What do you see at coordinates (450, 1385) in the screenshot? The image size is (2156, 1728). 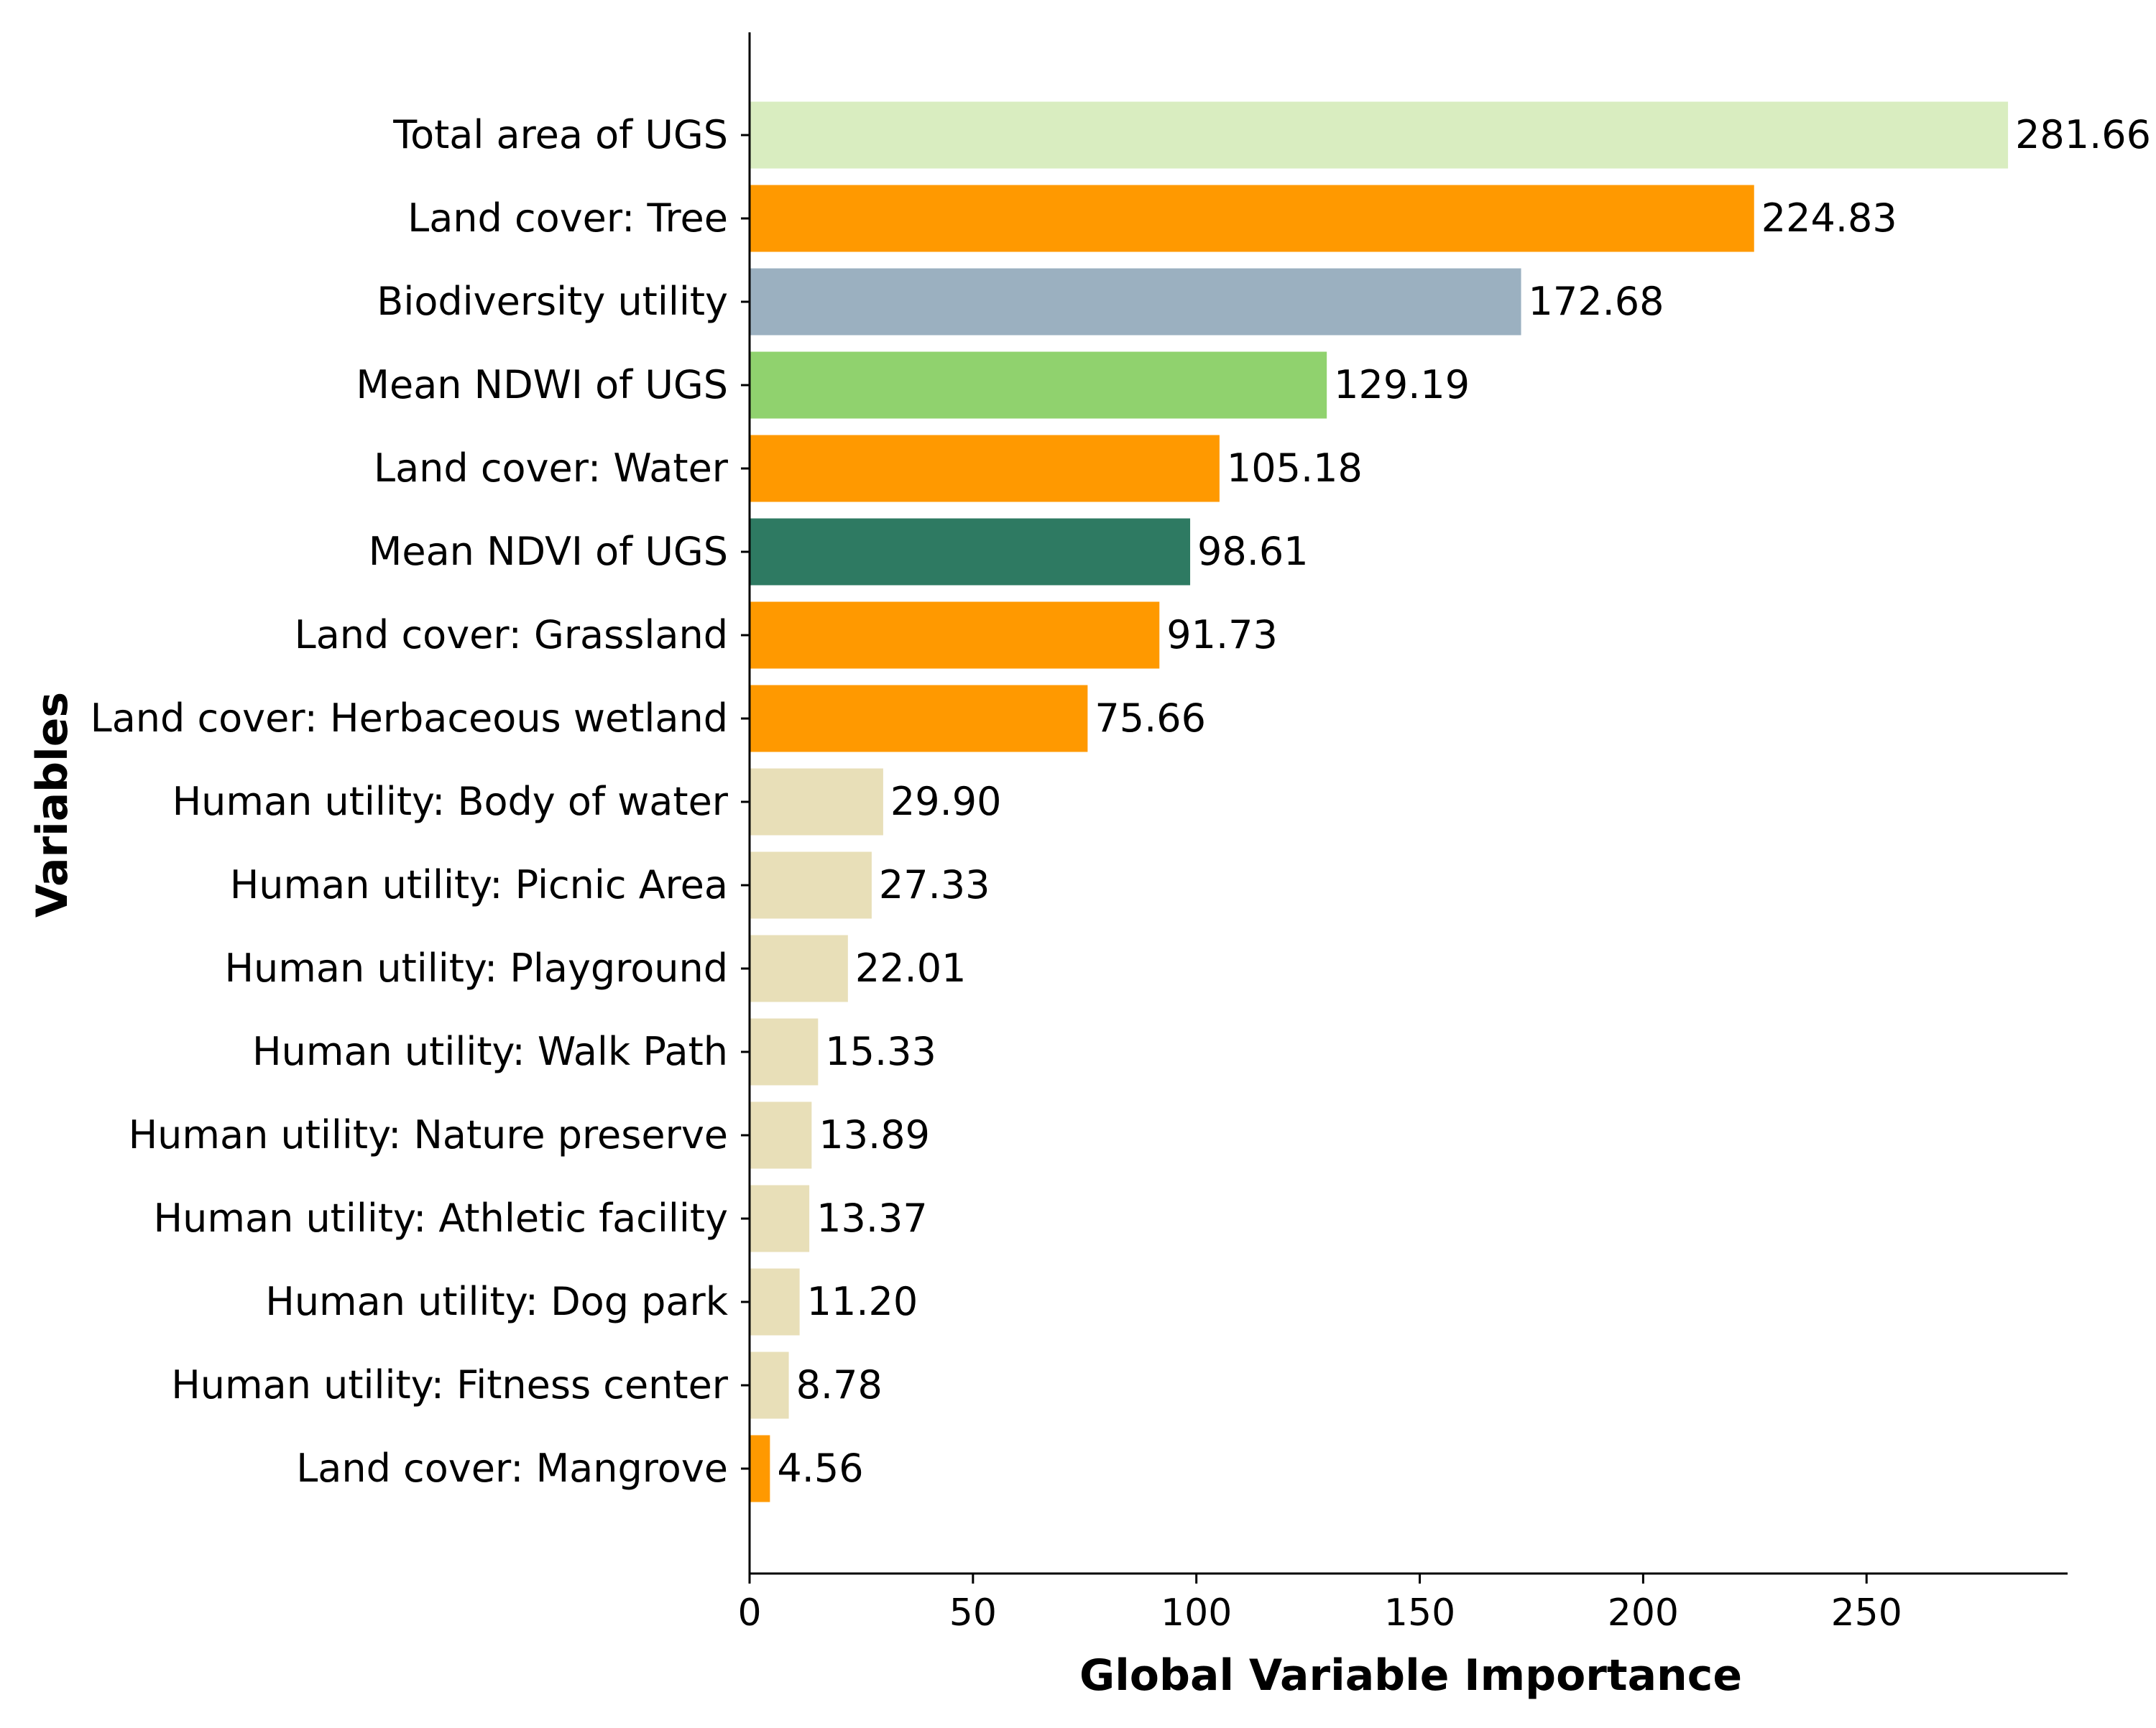 I see `y-tick-label: Human utility: Fitness center` at bounding box center [450, 1385].